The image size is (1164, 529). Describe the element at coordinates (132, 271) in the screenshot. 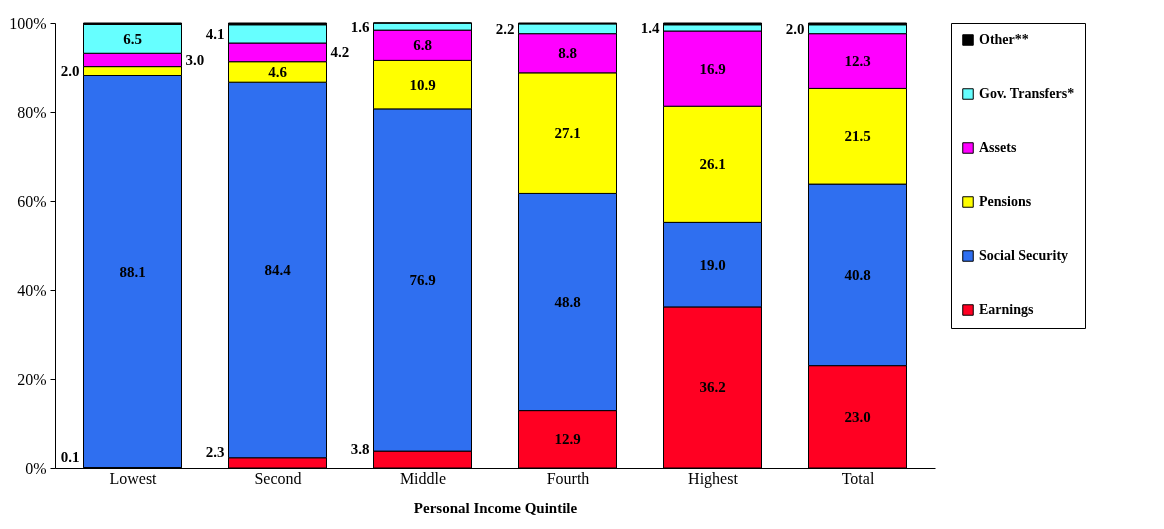

I see `data-label: 88.1` at that location.